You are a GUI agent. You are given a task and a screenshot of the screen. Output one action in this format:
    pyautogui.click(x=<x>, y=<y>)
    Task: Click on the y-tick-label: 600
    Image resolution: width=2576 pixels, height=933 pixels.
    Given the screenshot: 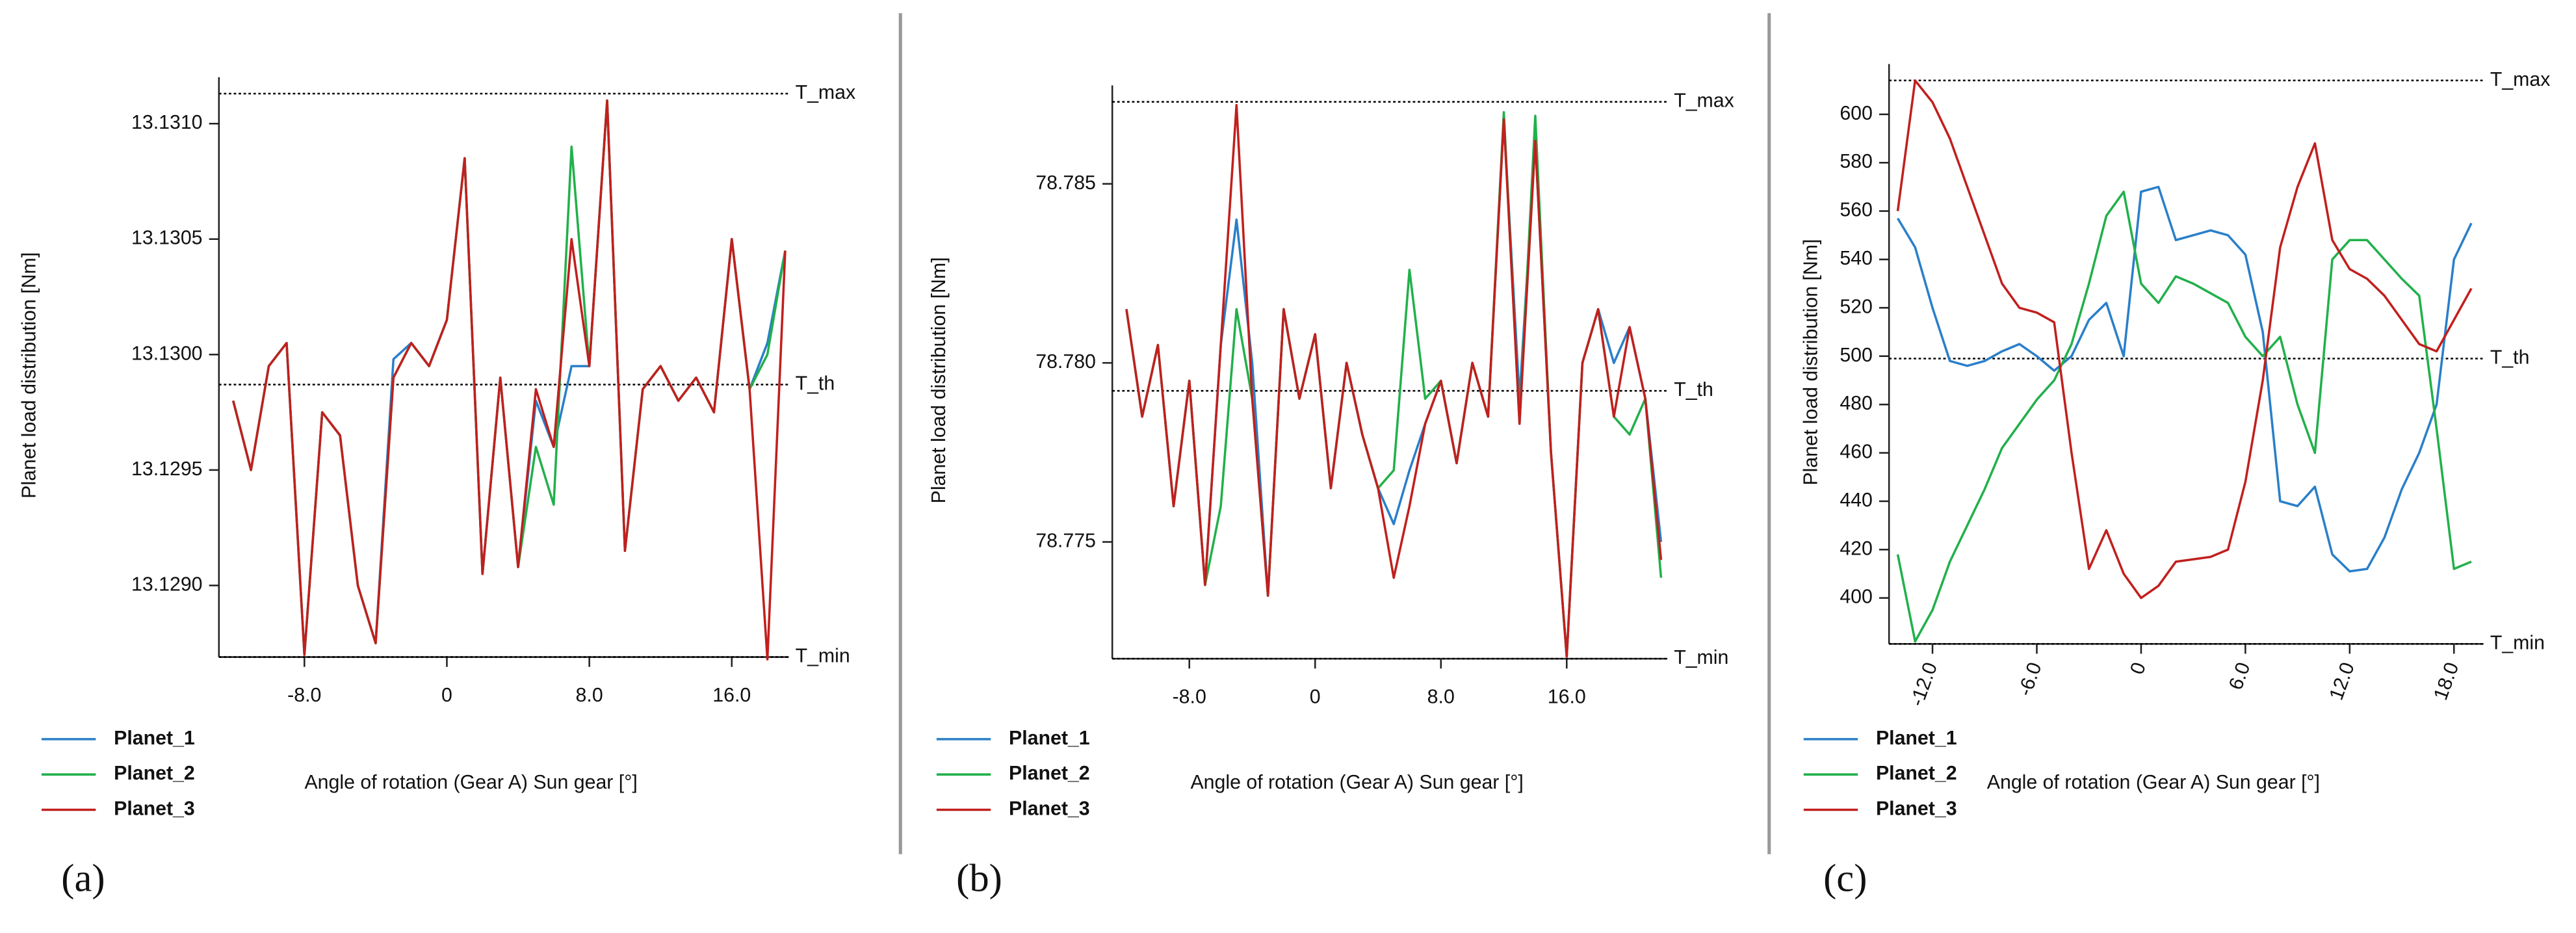 What is the action you would take?
    pyautogui.click(x=1856, y=114)
    